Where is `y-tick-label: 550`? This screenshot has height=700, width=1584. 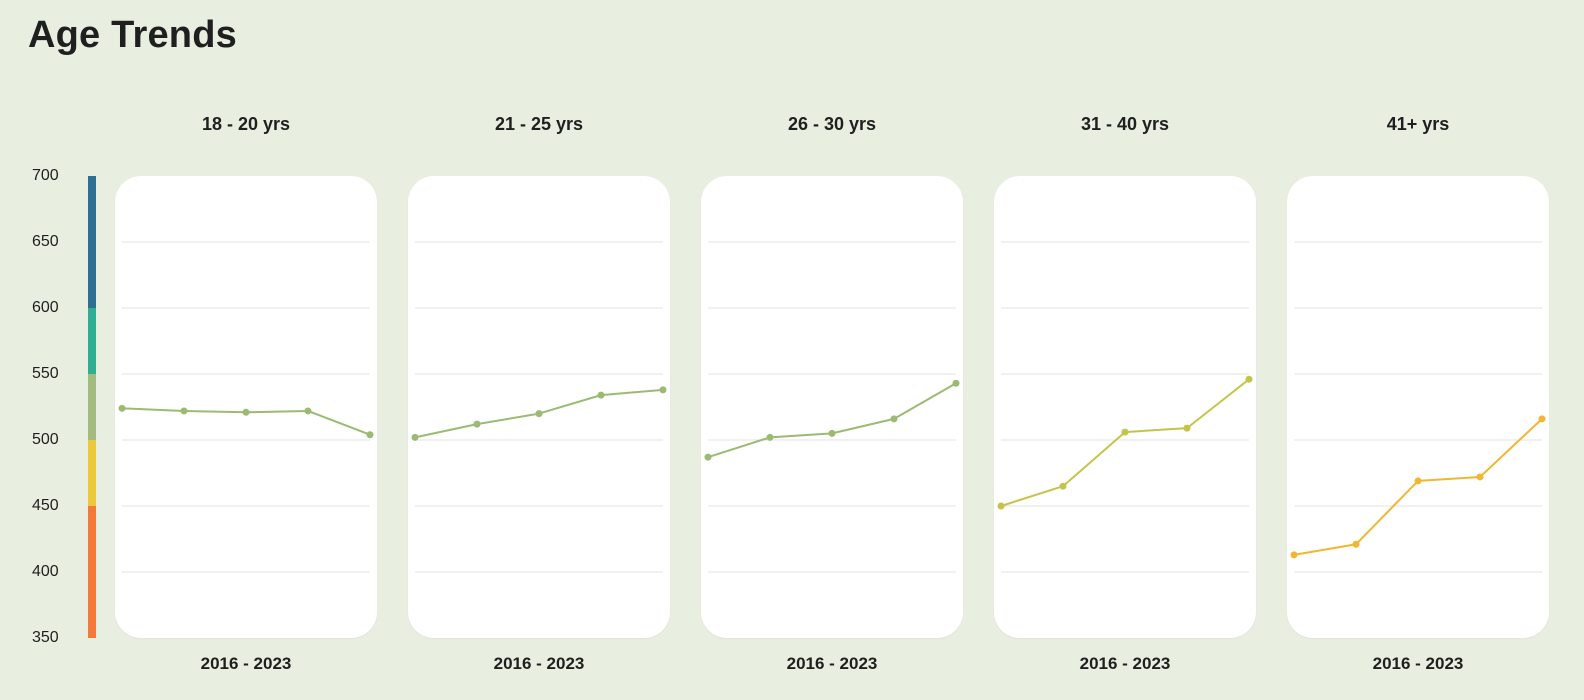 y-tick-label: 550 is located at coordinates (45, 373).